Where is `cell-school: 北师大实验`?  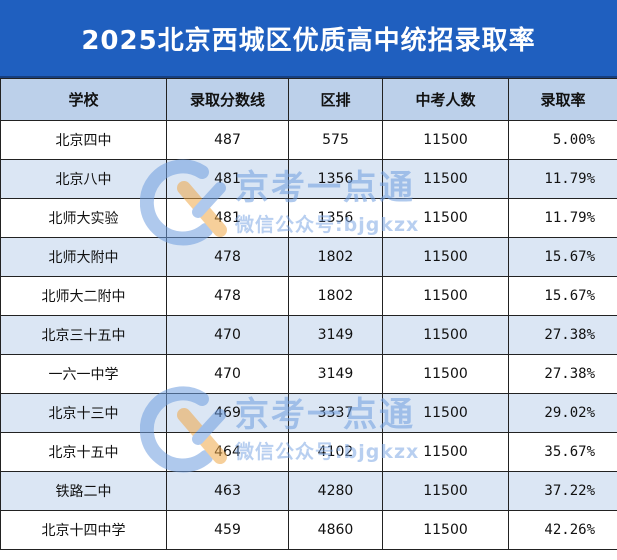
cell-school: 北师大实验 is located at coordinates (83, 218).